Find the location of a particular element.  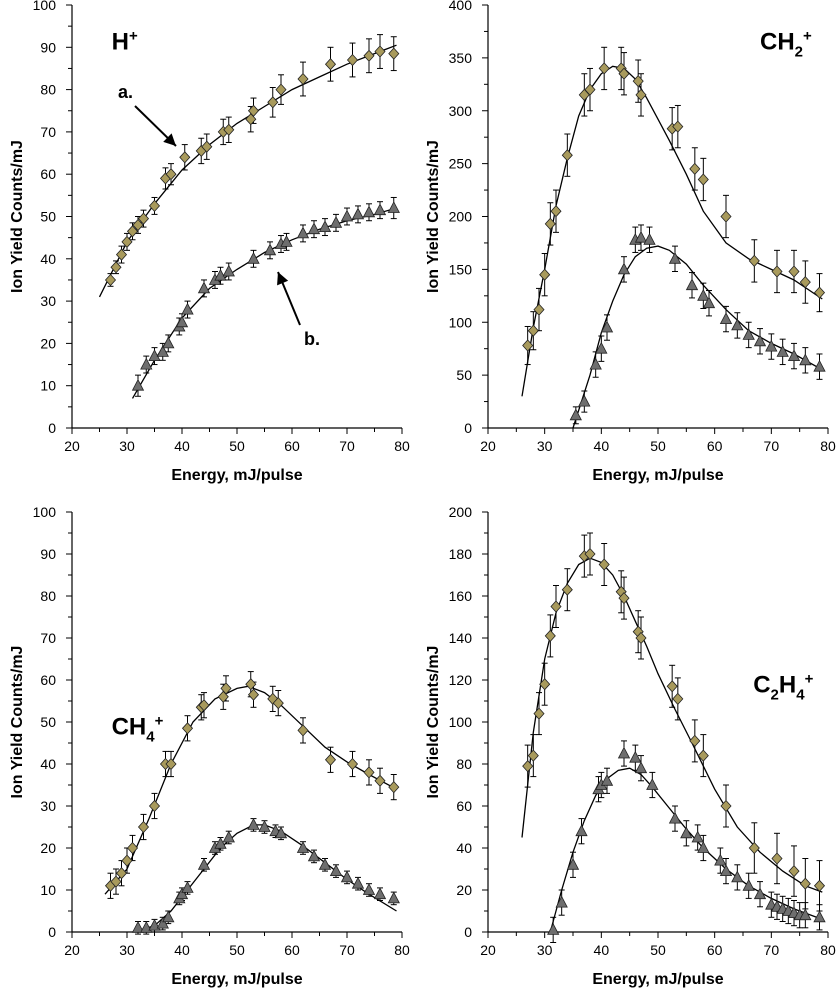

y-axis-title: Ion Yield Counts/mJ is located at coordinates (433, 722).